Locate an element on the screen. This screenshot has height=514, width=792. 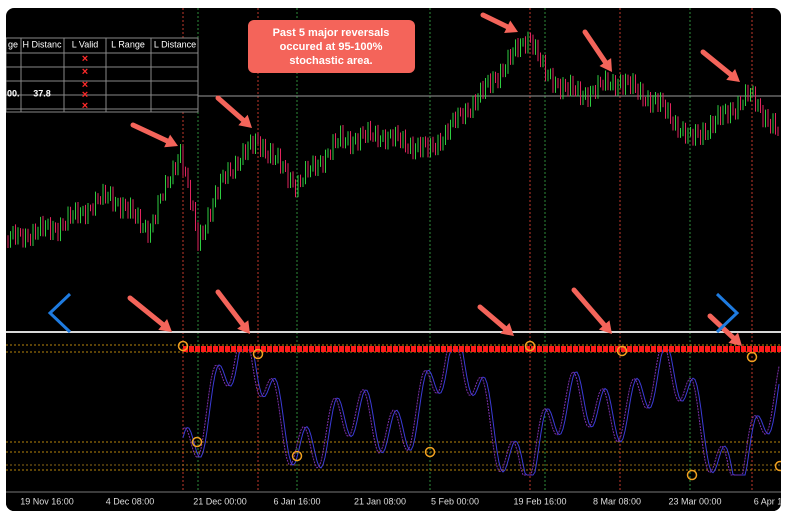
x-axis-label: 19 Nov 16:00 is located at coordinates (47, 501).